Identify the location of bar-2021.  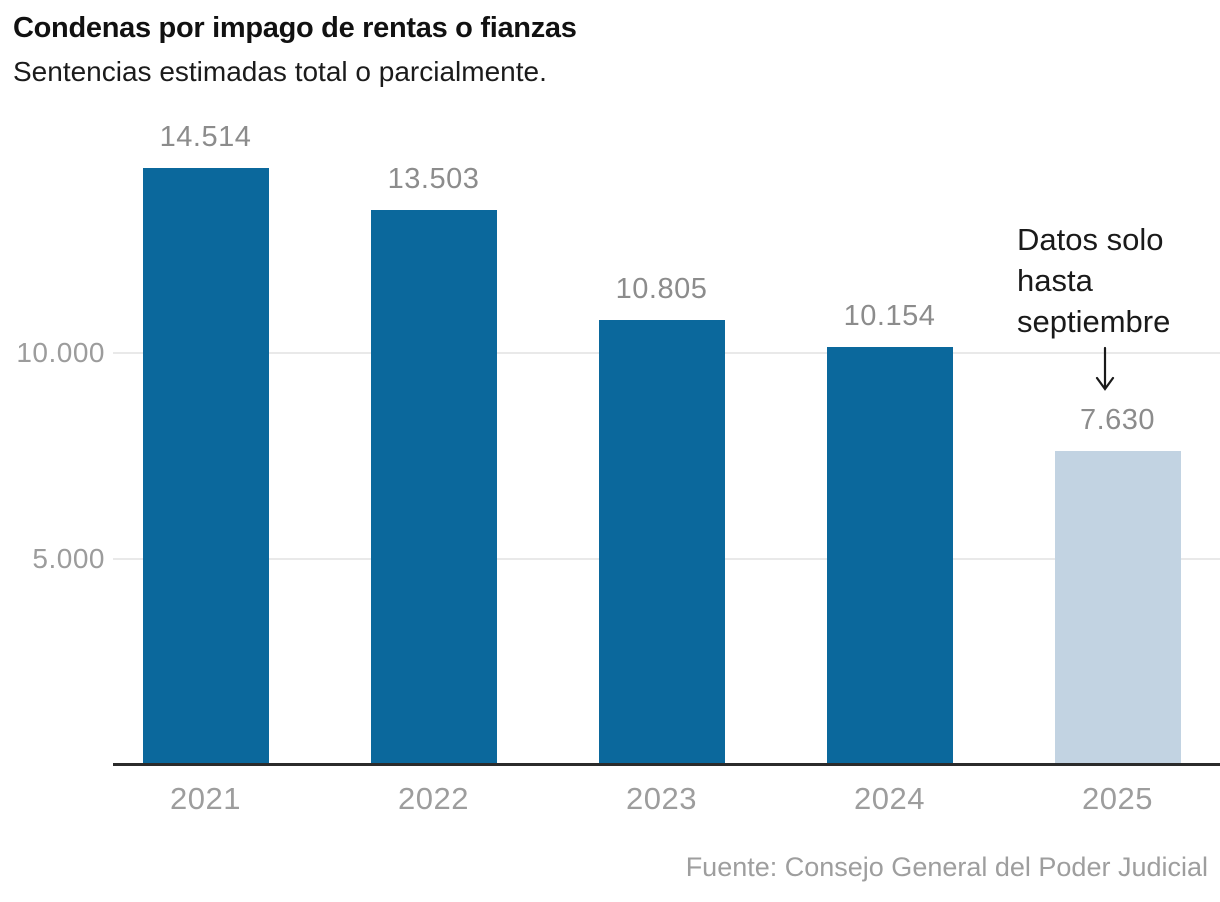
(205, 466).